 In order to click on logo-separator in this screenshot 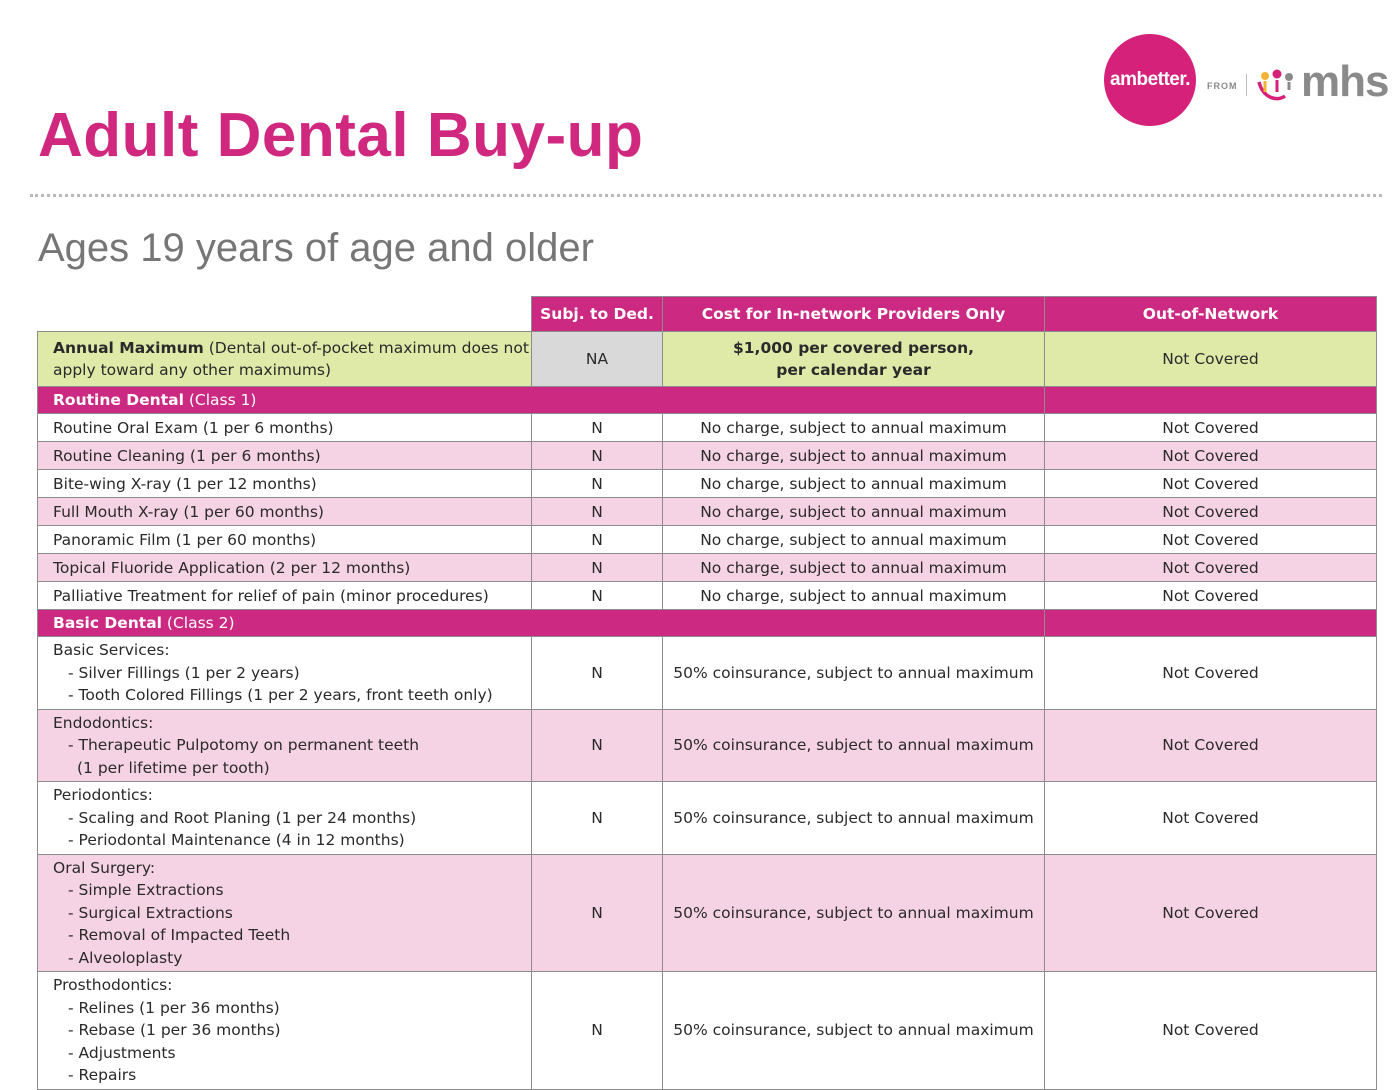, I will do `click(1246, 85)`.